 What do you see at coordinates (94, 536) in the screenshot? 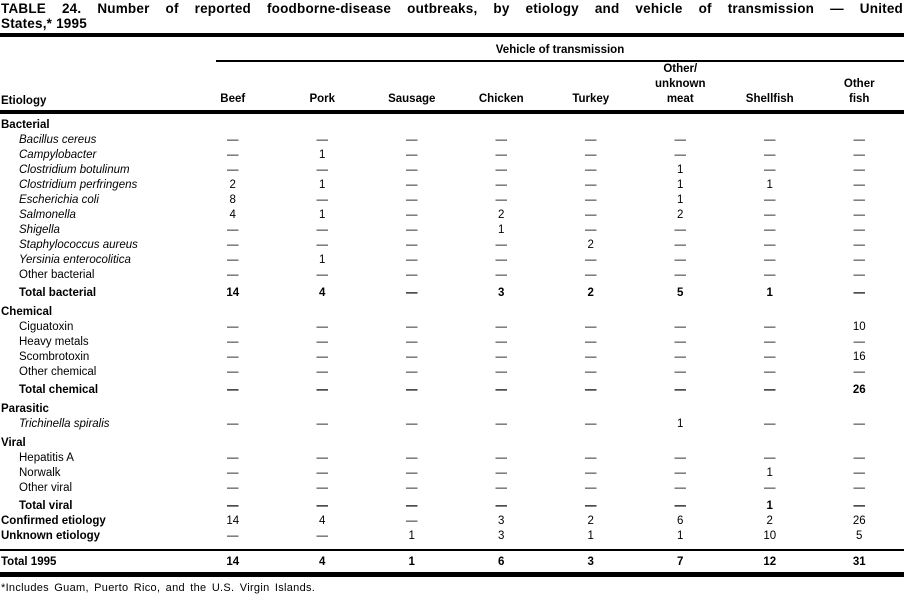
I see `row-label: Unknown etiology` at bounding box center [94, 536].